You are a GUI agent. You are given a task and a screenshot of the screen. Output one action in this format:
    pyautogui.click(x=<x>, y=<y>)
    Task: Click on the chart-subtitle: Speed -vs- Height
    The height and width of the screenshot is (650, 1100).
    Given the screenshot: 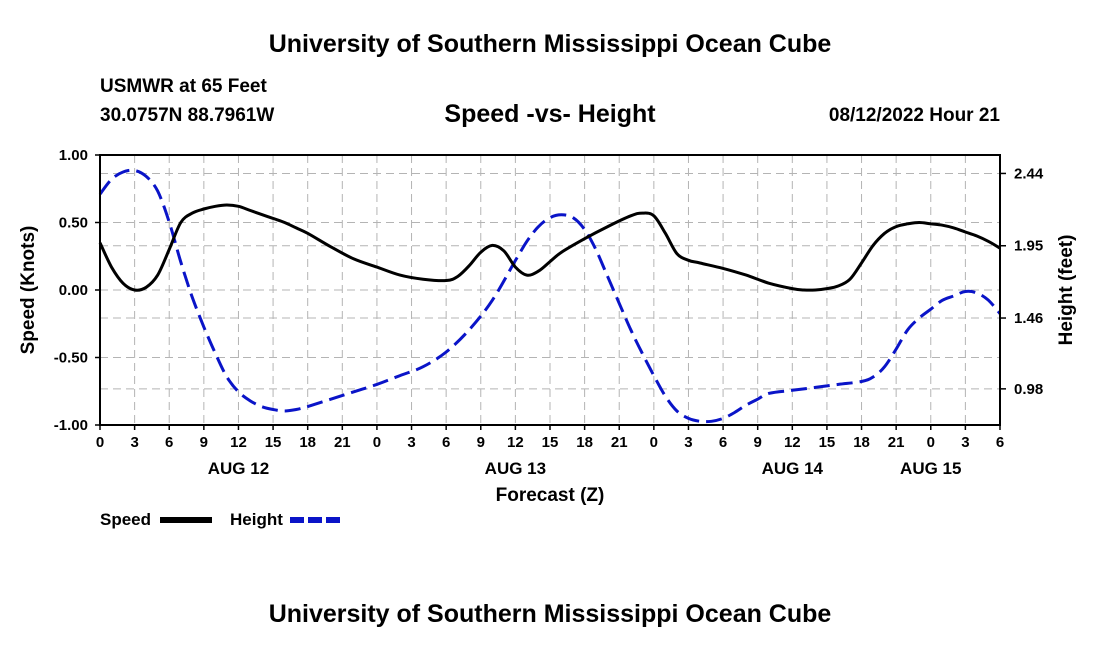 What is the action you would take?
    pyautogui.click(x=550, y=114)
    